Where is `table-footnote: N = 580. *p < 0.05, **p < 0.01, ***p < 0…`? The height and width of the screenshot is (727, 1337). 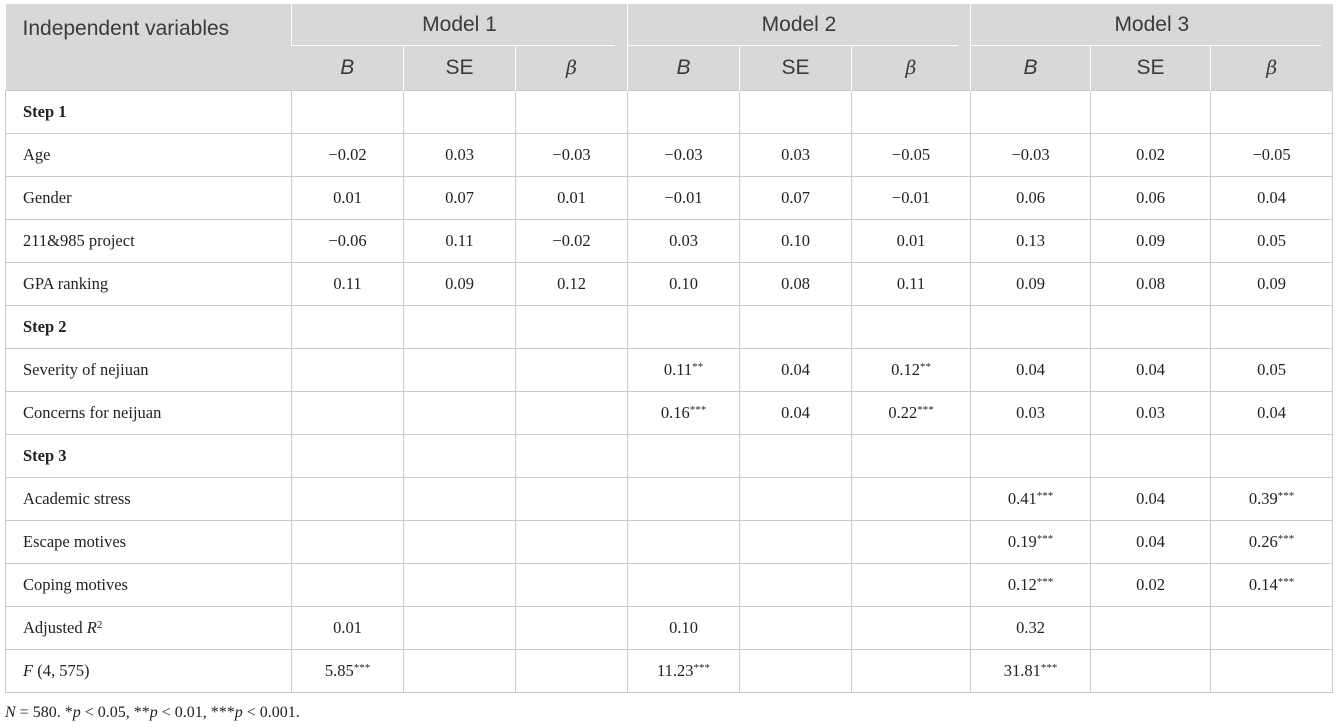 table-footnote: N = 580. *p < 0.05, **p < 0.01, ***p < 0… is located at coordinates (152, 712).